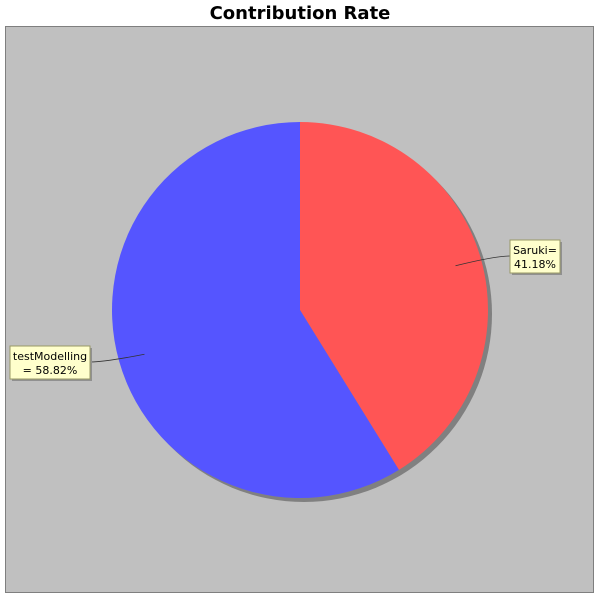 The image size is (600, 600). What do you see at coordinates (50, 356) in the screenshot?
I see `label-text-name: testModelling` at bounding box center [50, 356].